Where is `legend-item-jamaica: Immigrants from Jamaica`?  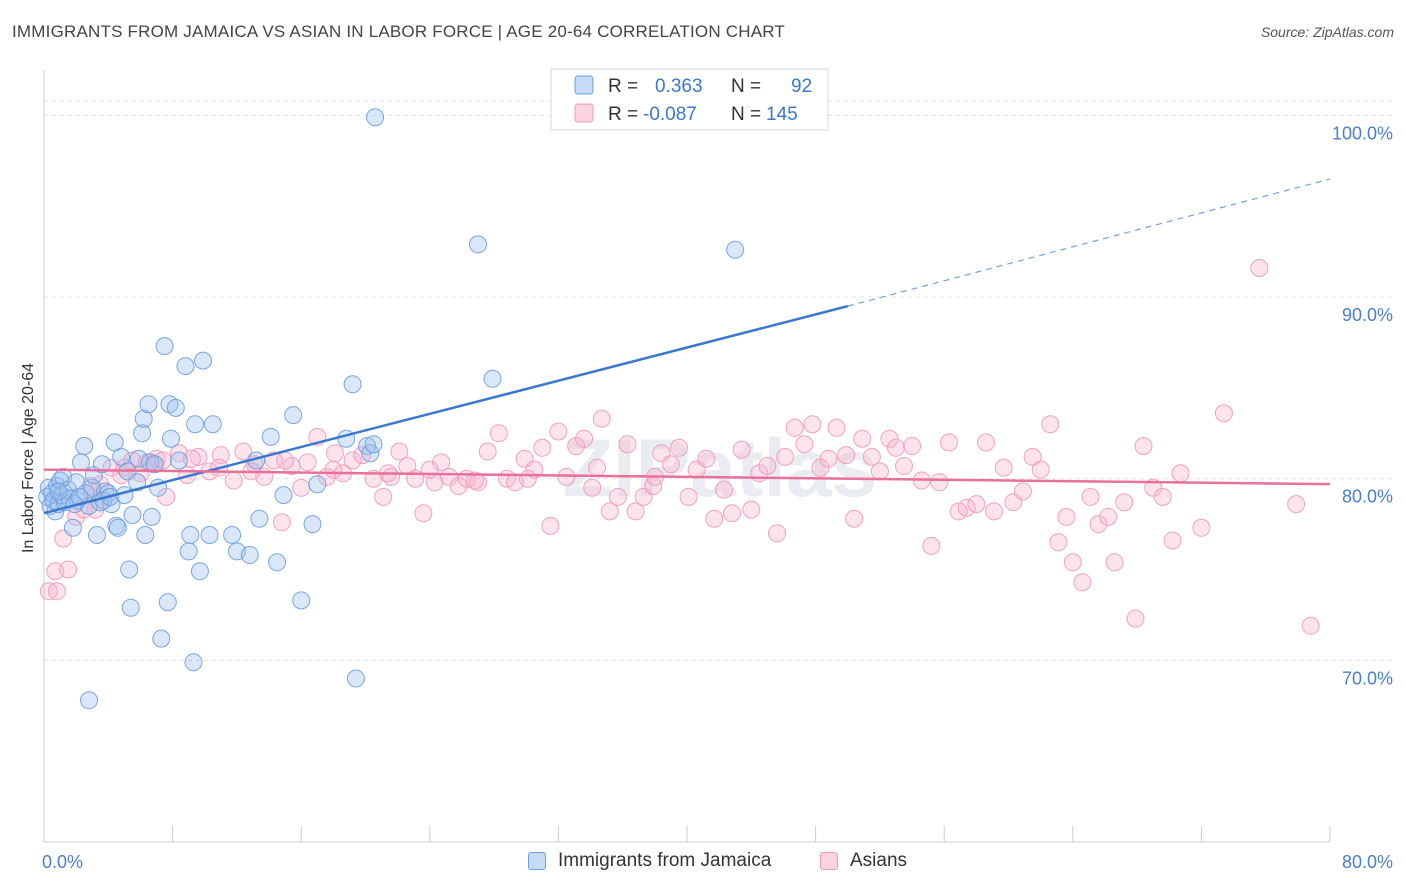 legend-item-jamaica: Immigrants from Jamaica is located at coordinates (649, 861).